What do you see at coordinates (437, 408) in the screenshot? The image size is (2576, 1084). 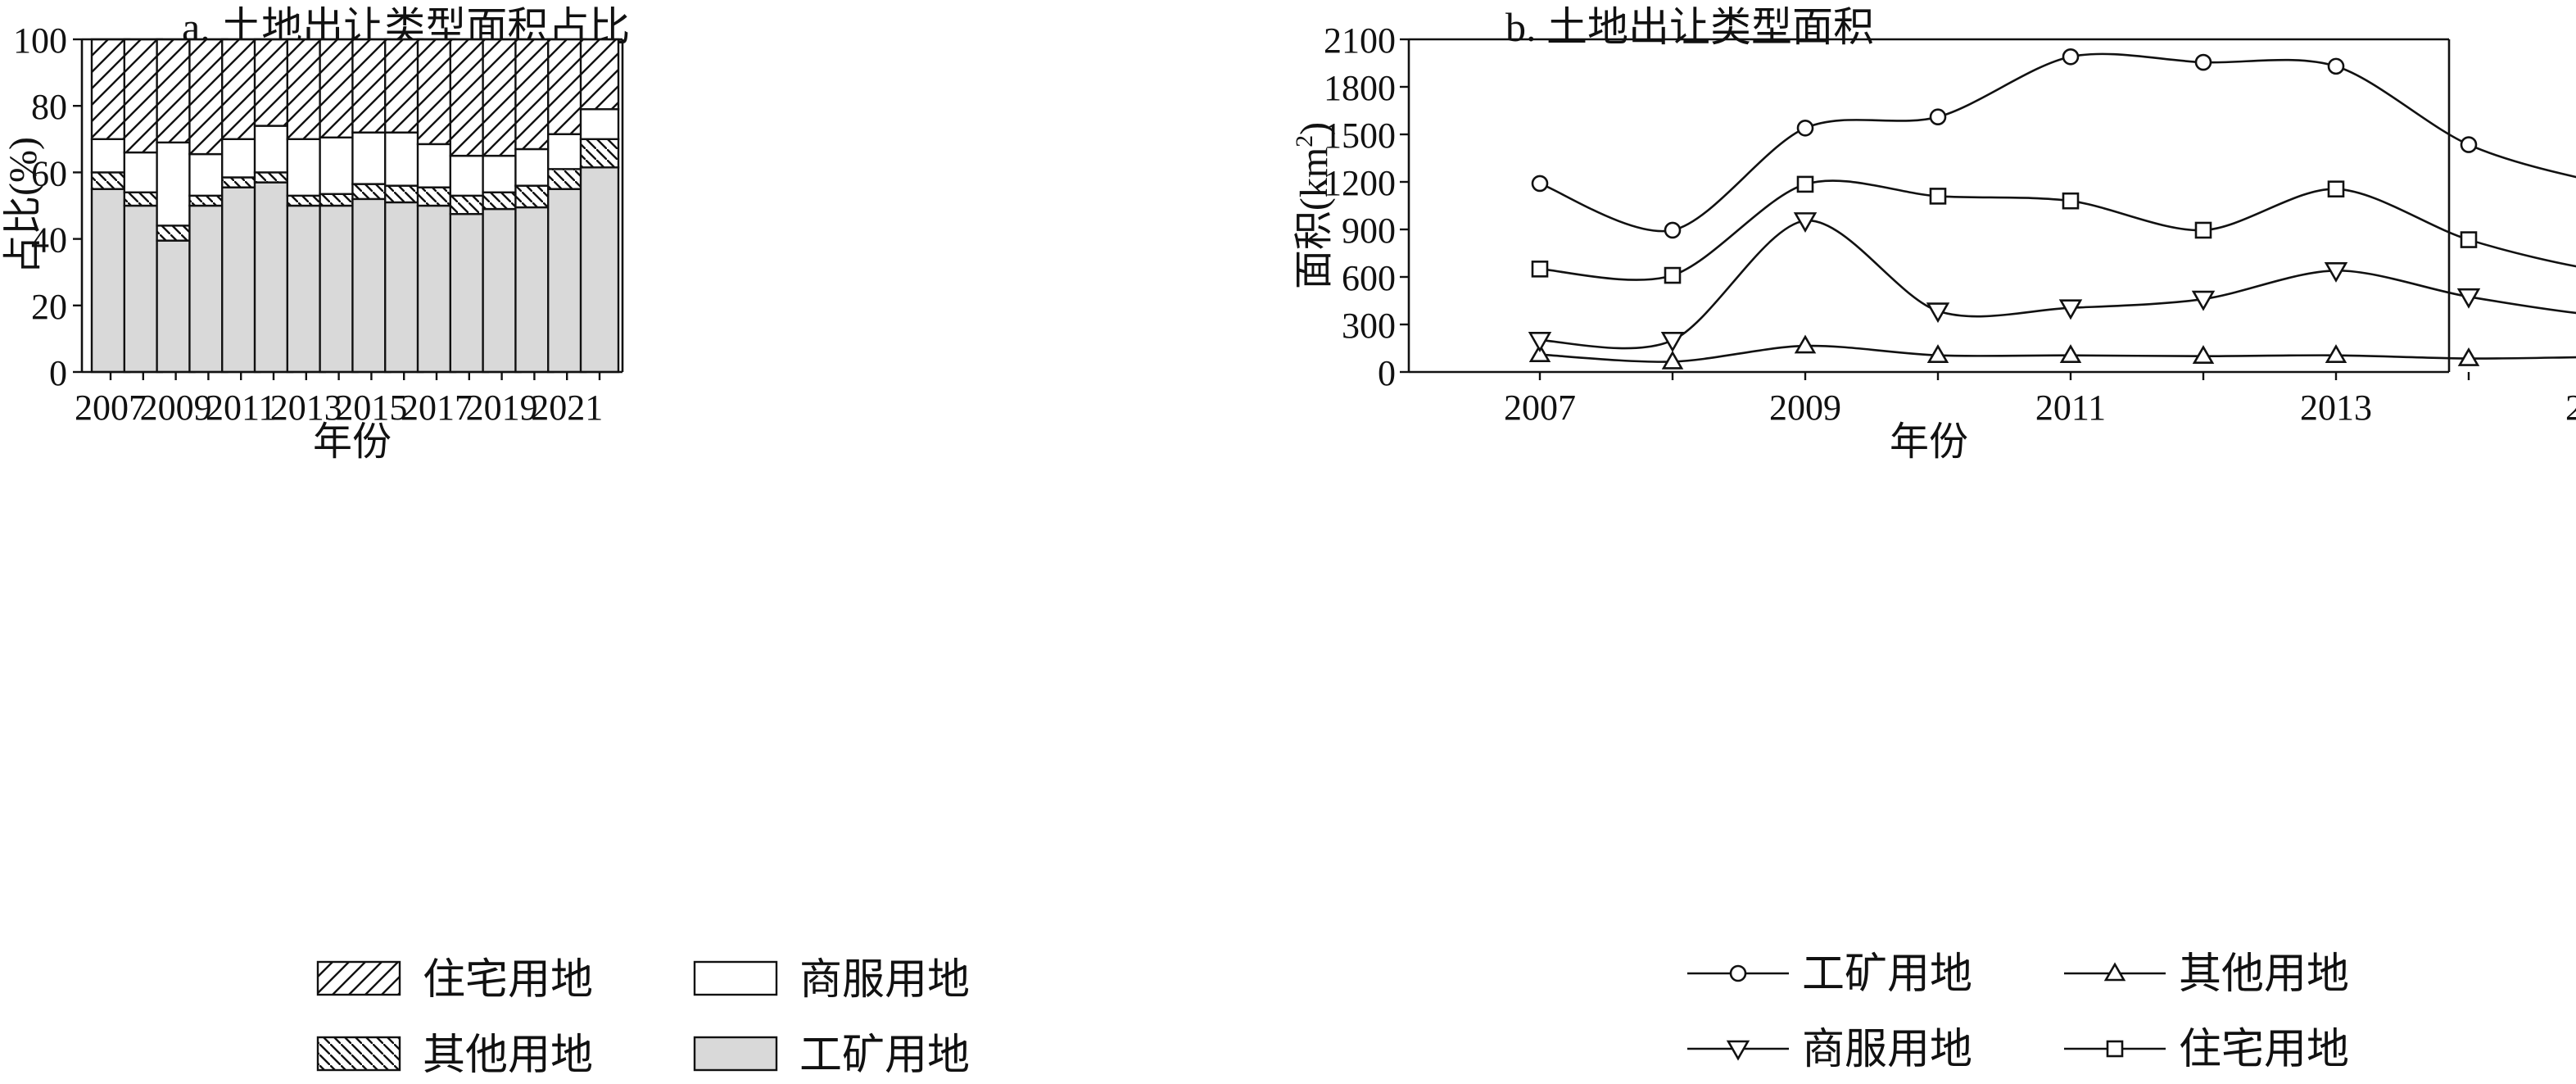 I see `panel-a-x-tick-label: 2017` at bounding box center [437, 408].